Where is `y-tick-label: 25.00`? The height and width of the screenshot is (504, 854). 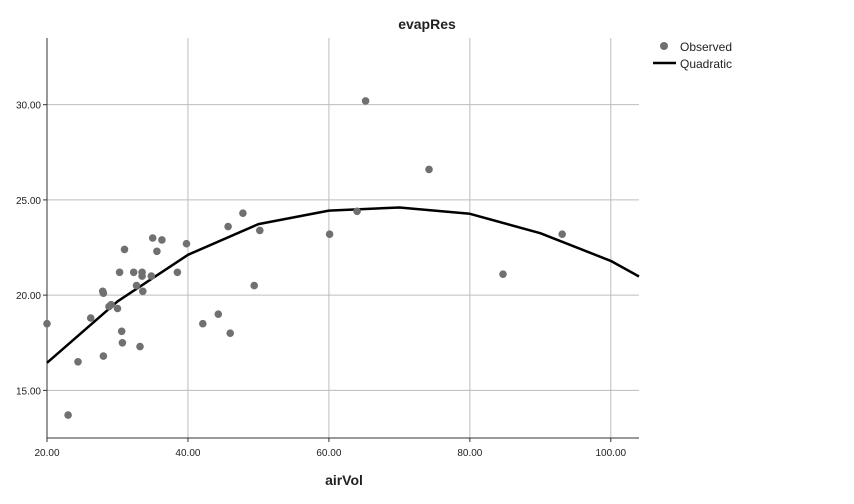 y-tick-label: 25.00 is located at coordinates (28, 201).